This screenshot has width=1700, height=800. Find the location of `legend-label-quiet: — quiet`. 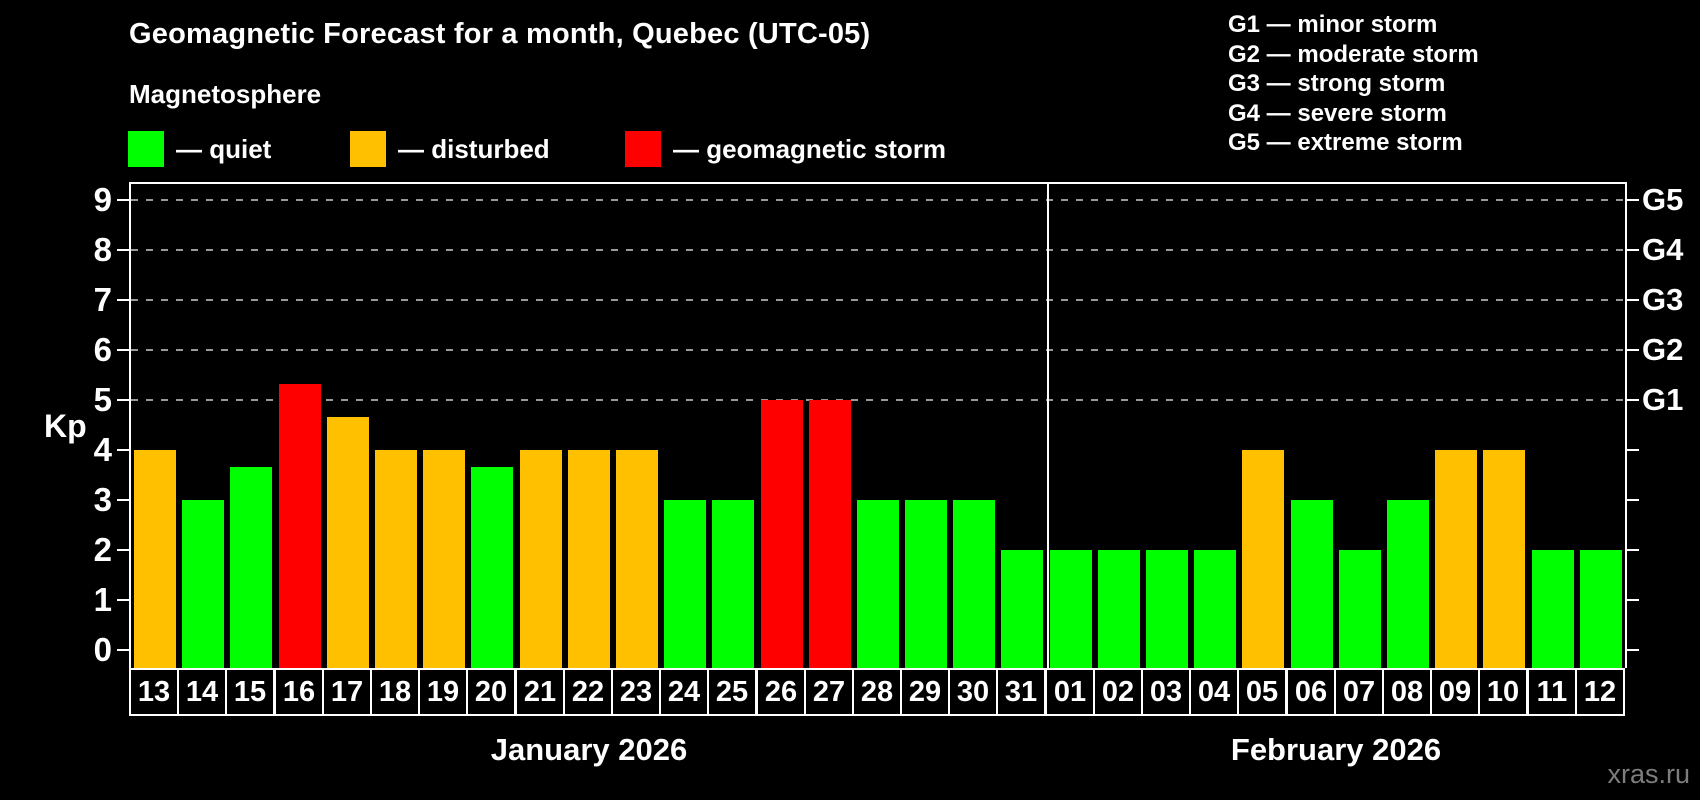

legend-label-quiet: — quiet is located at coordinates (224, 148).